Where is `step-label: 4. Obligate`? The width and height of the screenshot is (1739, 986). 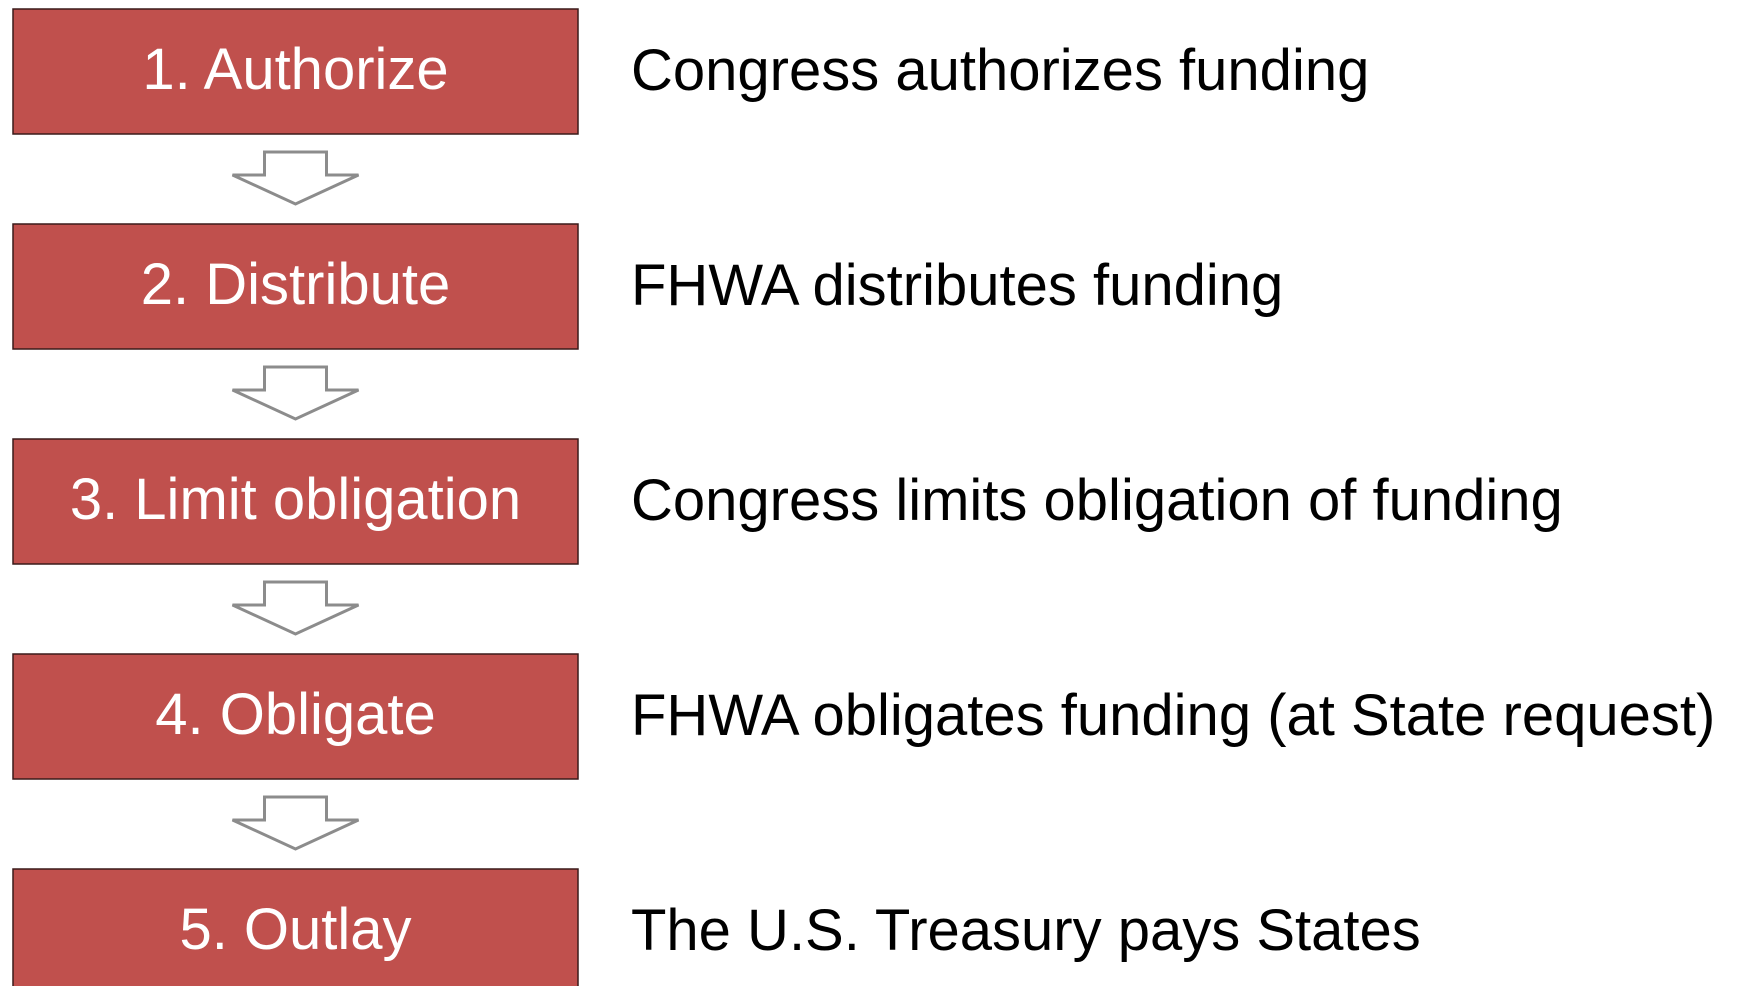 step-label: 4. Obligate is located at coordinates (295, 714).